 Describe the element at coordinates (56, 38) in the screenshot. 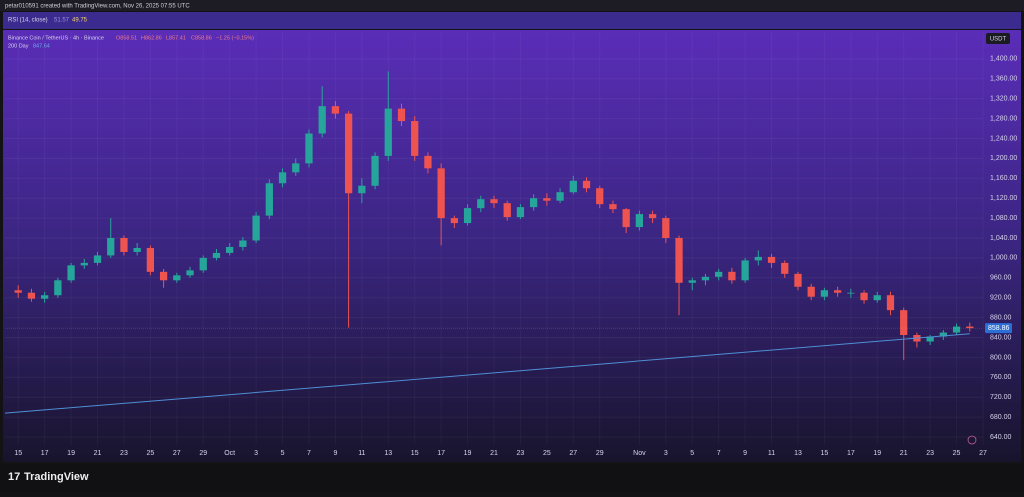

I see `symbol: Binance Coin / TetherUS · 4h · Binance` at that location.